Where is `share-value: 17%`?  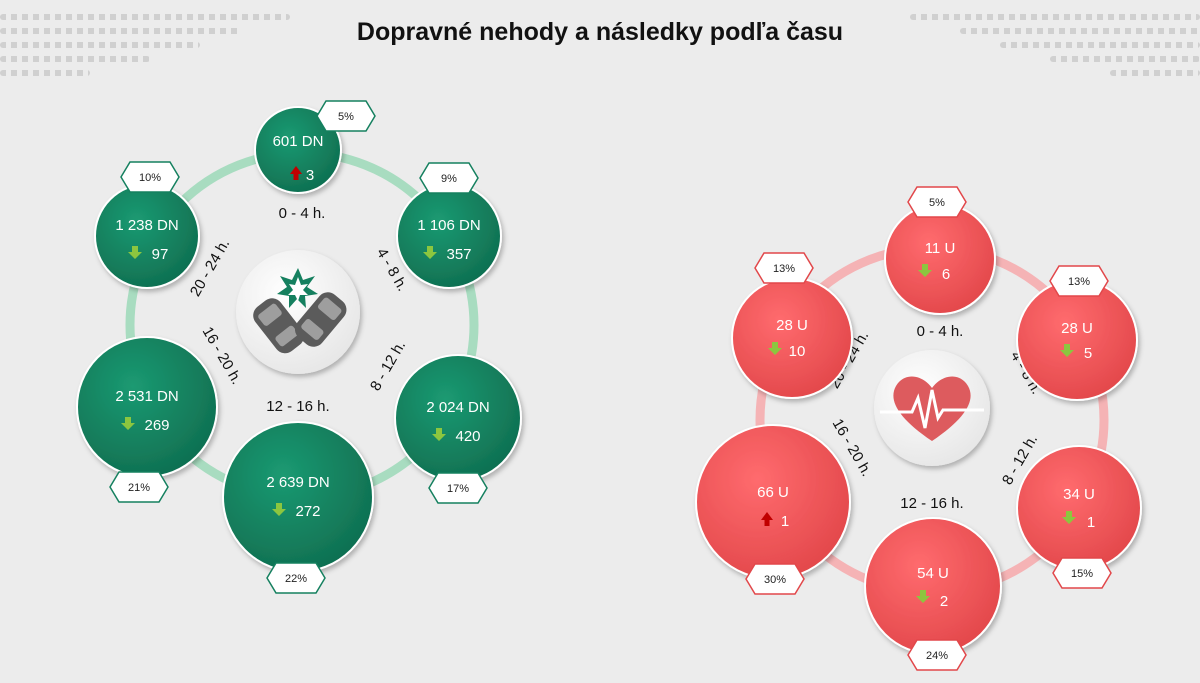
share-value: 17% is located at coordinates (458, 489).